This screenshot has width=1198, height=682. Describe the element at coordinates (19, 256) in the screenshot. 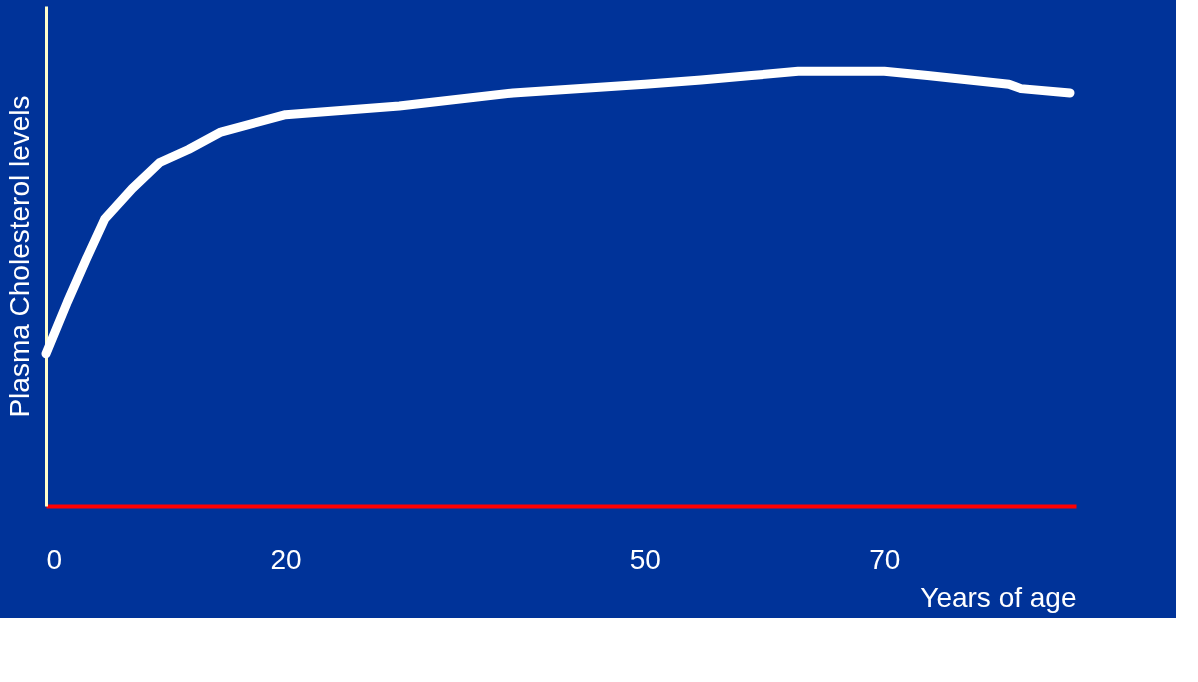

I see `y-axis-title: Plasma Cholesterol levels` at that location.